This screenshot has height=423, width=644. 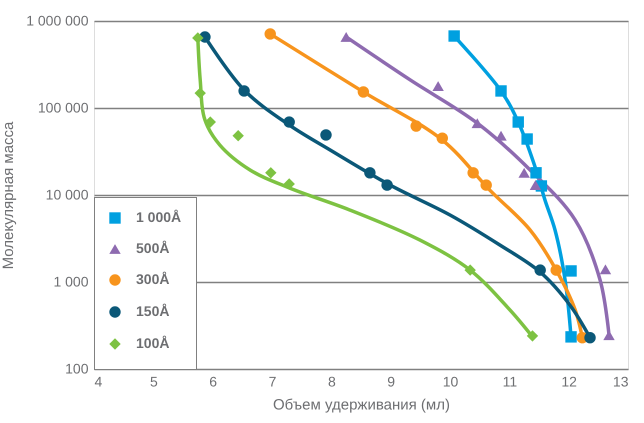 I want to click on y-tick-label: 1 000, so click(x=71, y=282).